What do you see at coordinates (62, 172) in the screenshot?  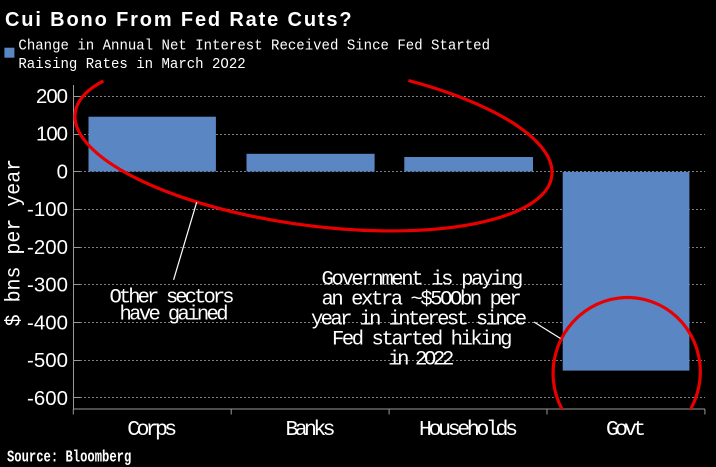 I see `svg-text: 0` at bounding box center [62, 172].